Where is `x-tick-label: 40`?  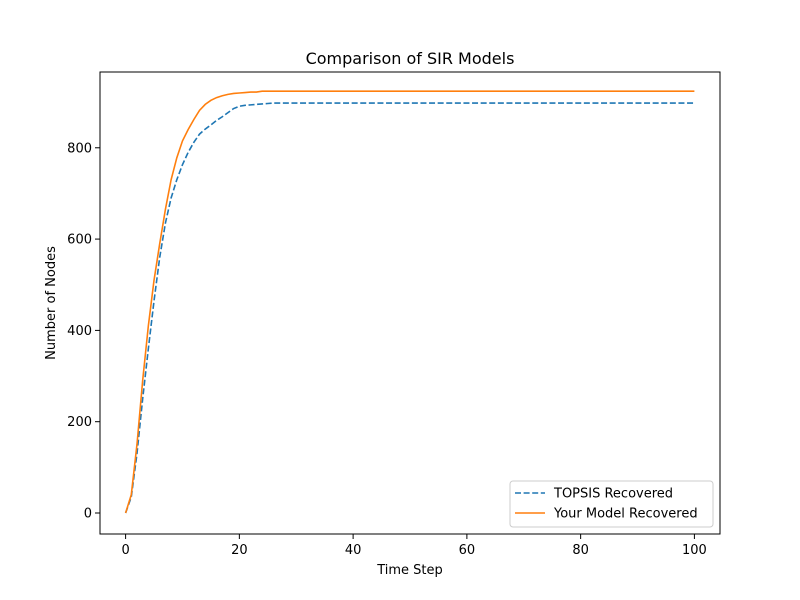
x-tick-label: 40 is located at coordinates (353, 550).